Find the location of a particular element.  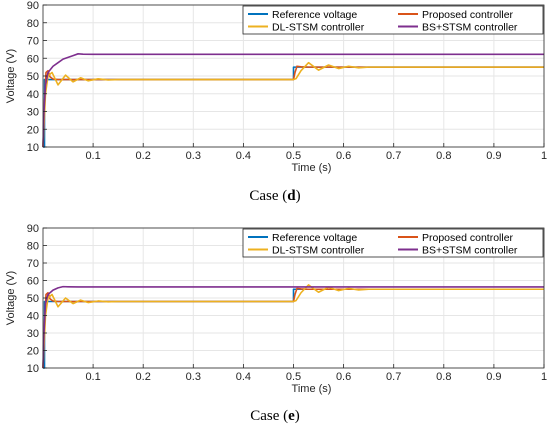

caption-letter: d is located at coordinates (291, 196).